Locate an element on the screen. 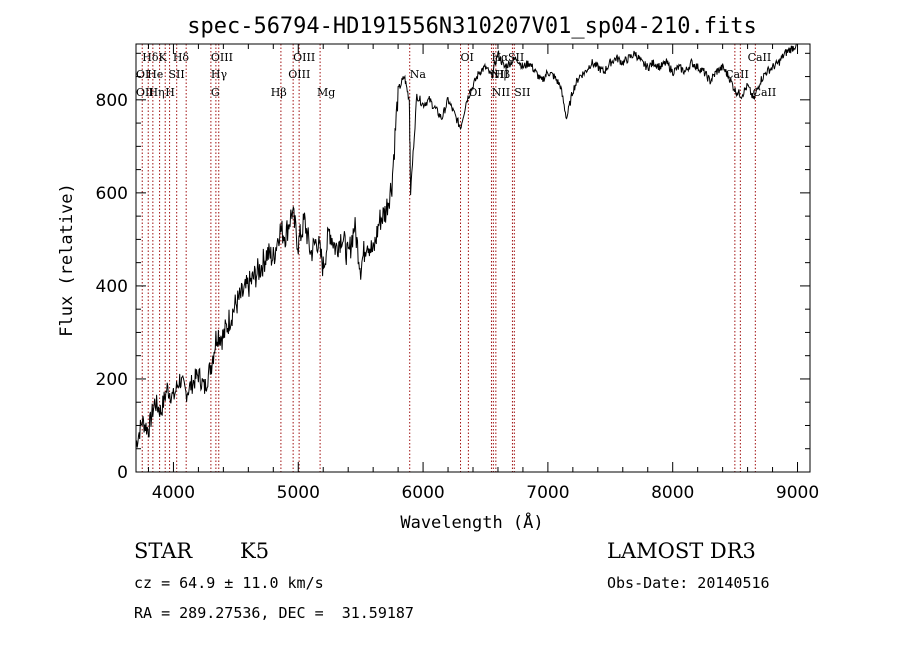 This screenshot has height=649, width=900. spectral-line-label: H is located at coordinates (170, 92).